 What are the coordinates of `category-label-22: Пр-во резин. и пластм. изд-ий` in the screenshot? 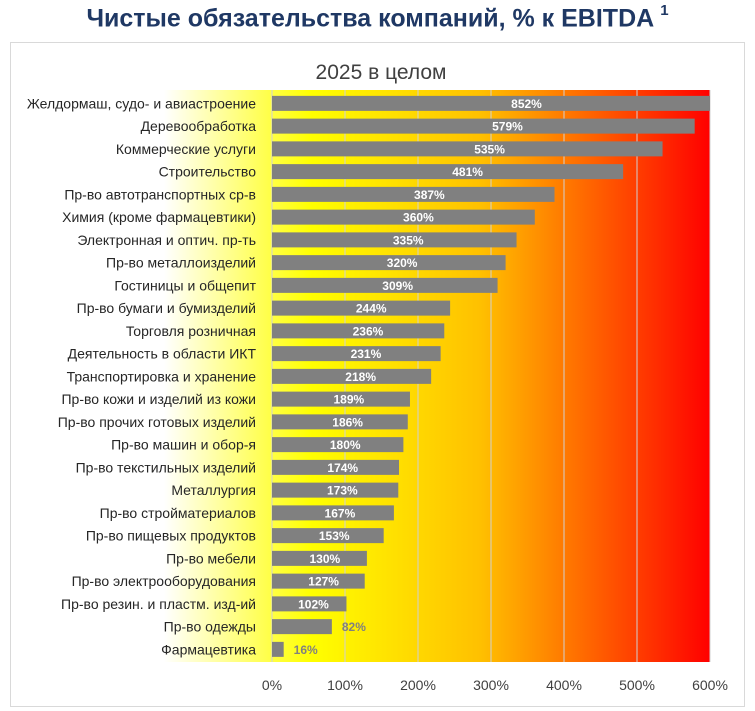 It's located at (158, 604).